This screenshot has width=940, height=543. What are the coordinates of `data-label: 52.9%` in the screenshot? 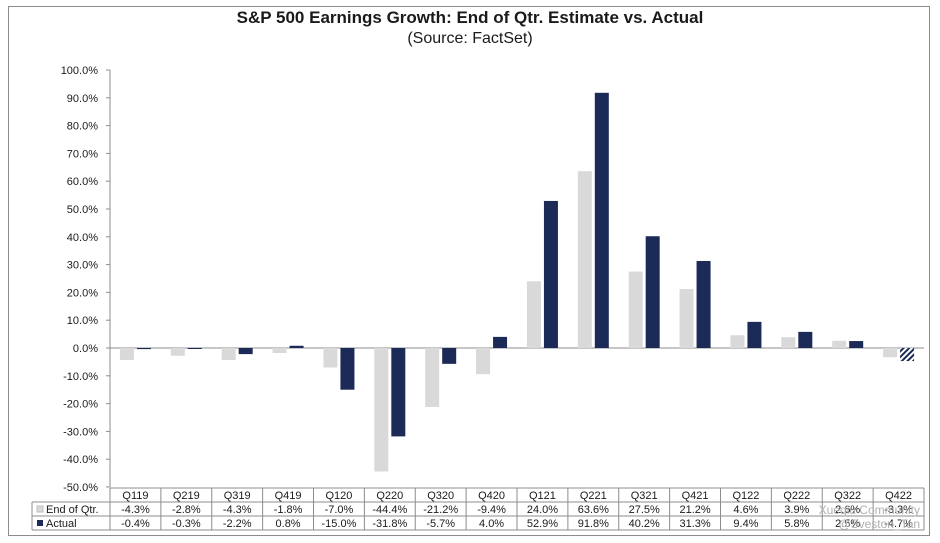 It's located at (542, 524).